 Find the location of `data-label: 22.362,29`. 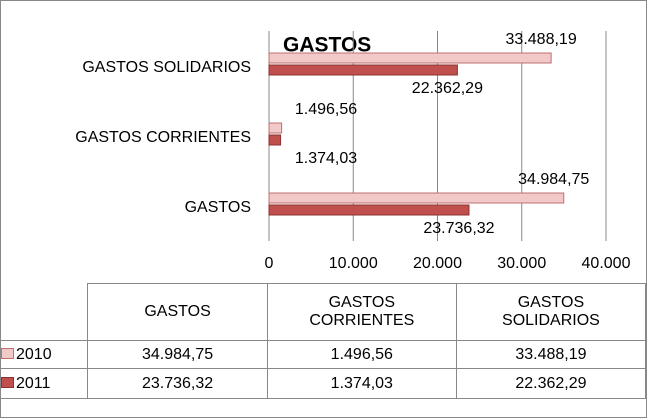

data-label: 22.362,29 is located at coordinates (447, 88).